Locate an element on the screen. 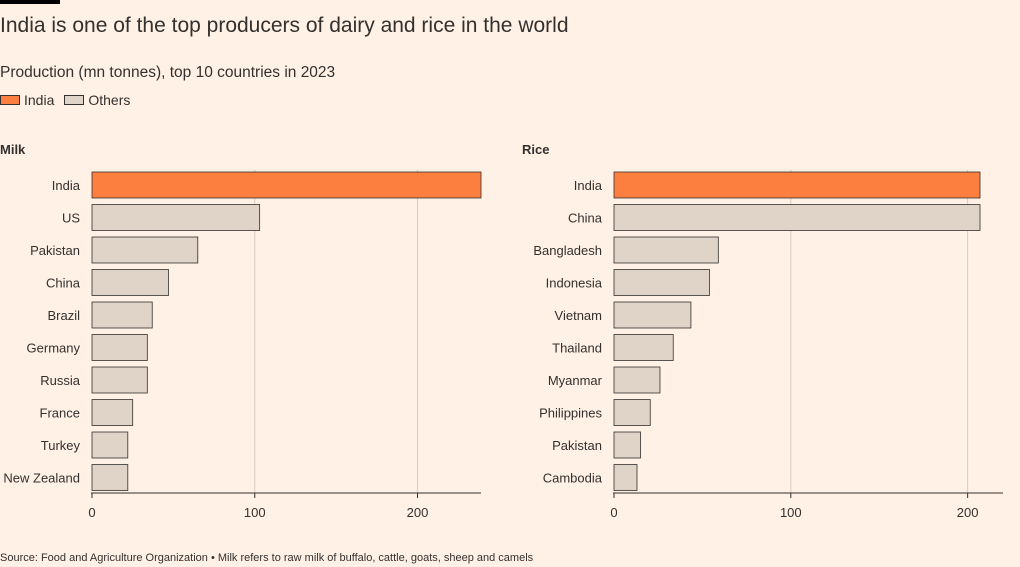 This screenshot has height=567, width=1020. rice-category-label: Thailand is located at coordinates (577, 348).